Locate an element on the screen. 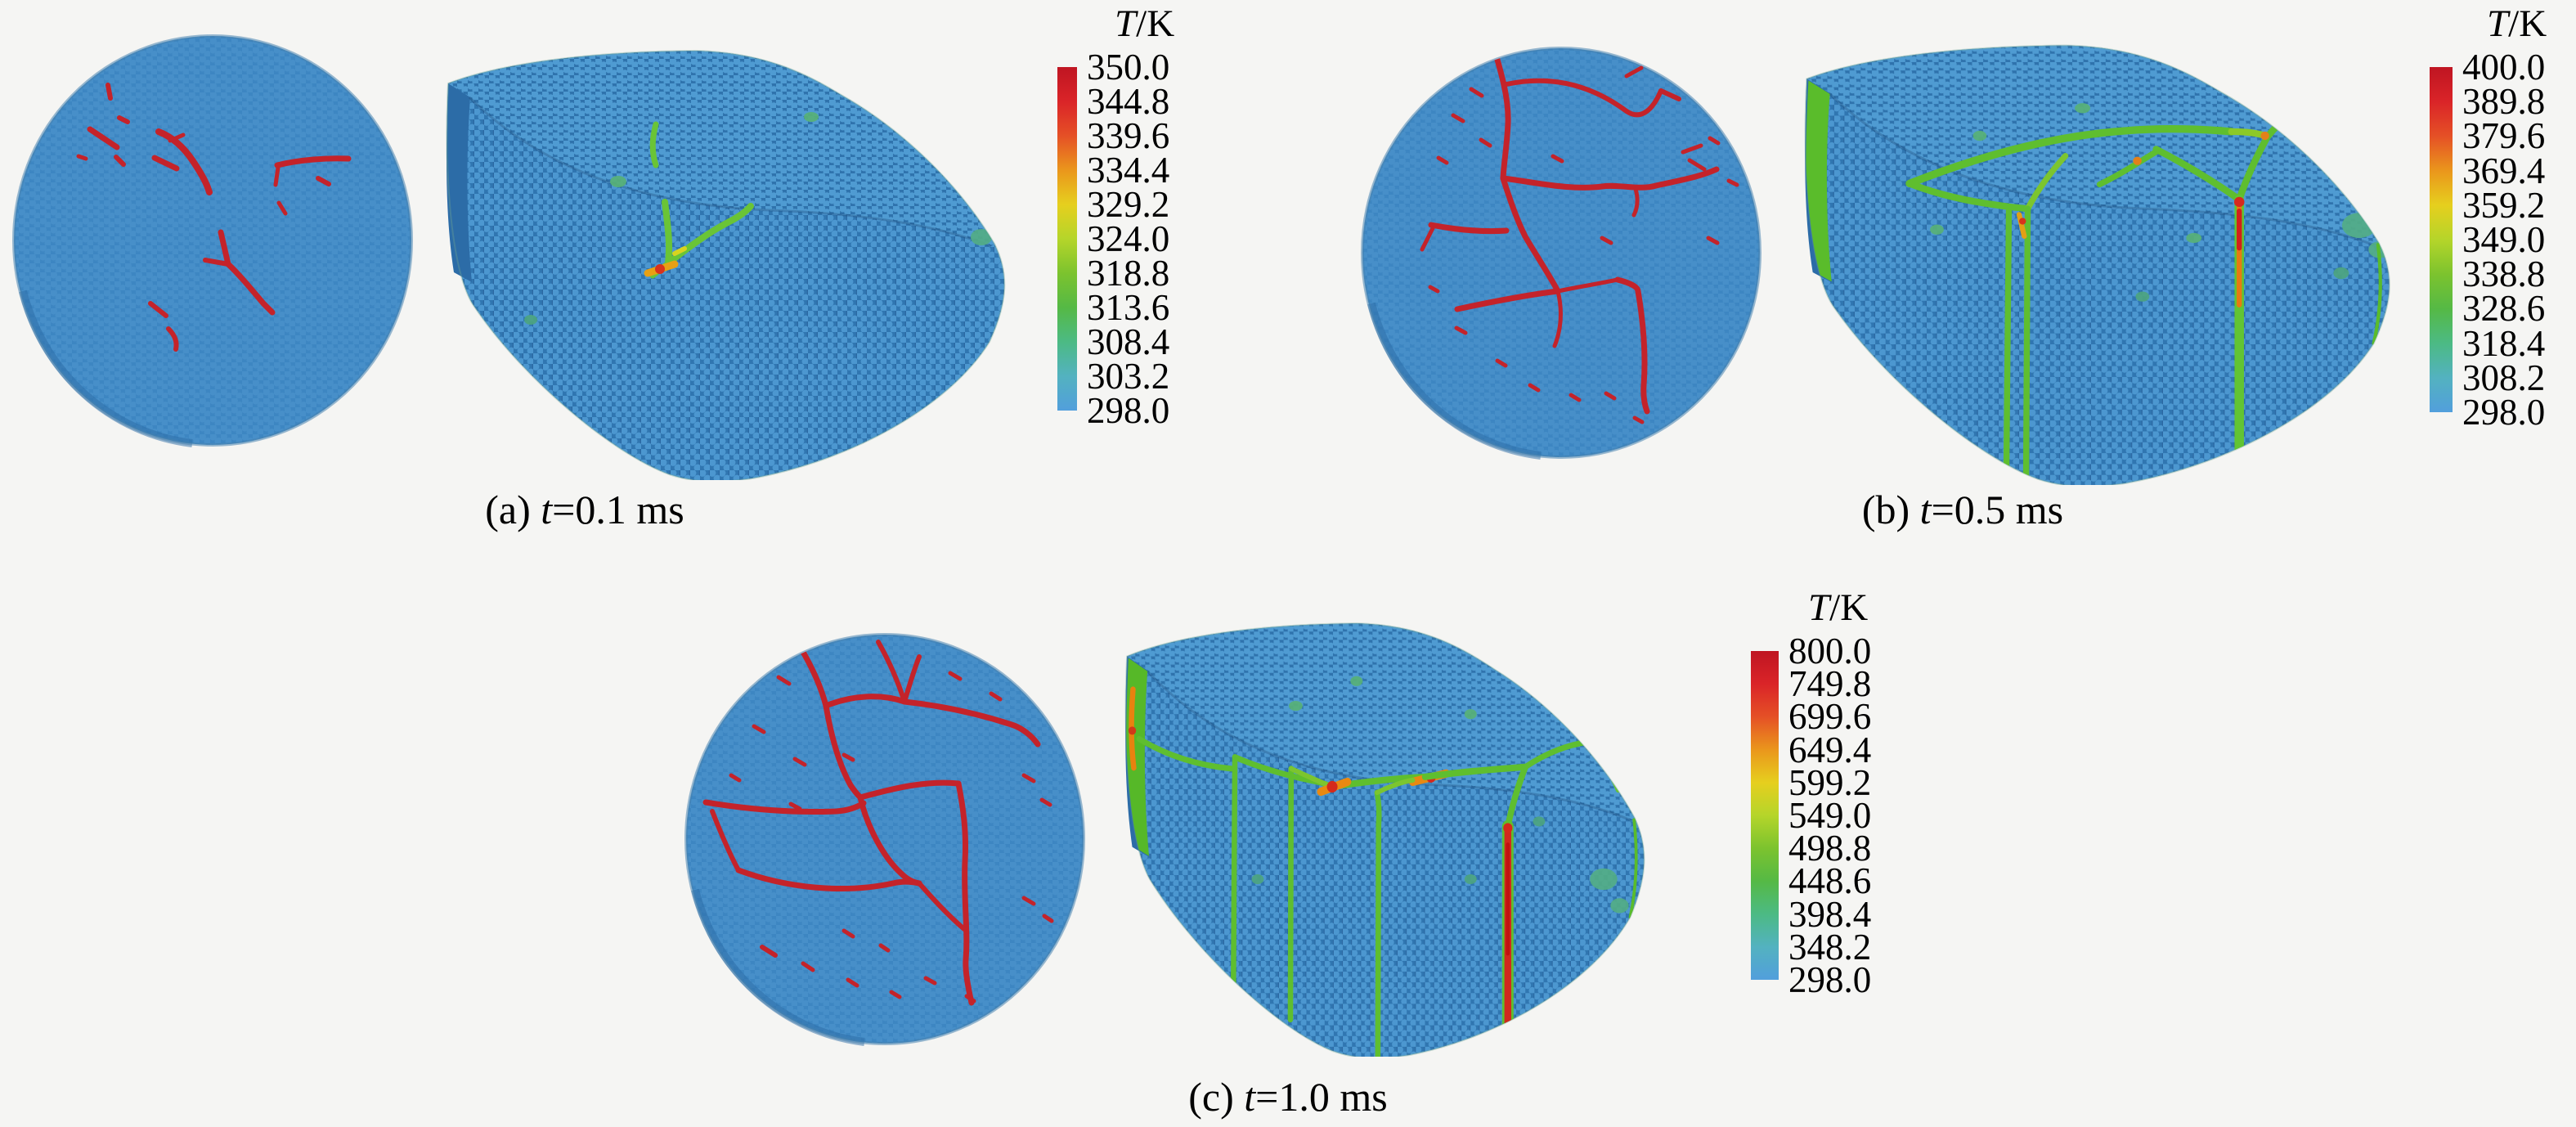  caption-prefix: (c) is located at coordinates (1216, 1097).